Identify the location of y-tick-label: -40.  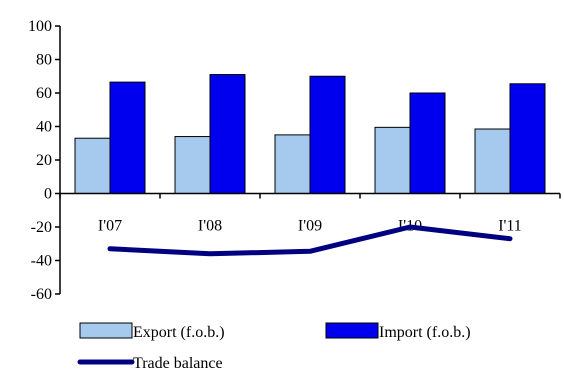
(41, 261).